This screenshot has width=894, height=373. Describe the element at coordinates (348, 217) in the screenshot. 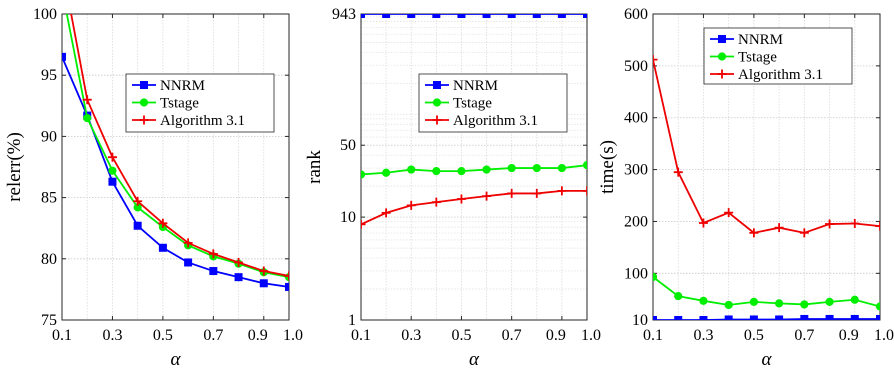

I see `y-tick-label: 10` at that location.